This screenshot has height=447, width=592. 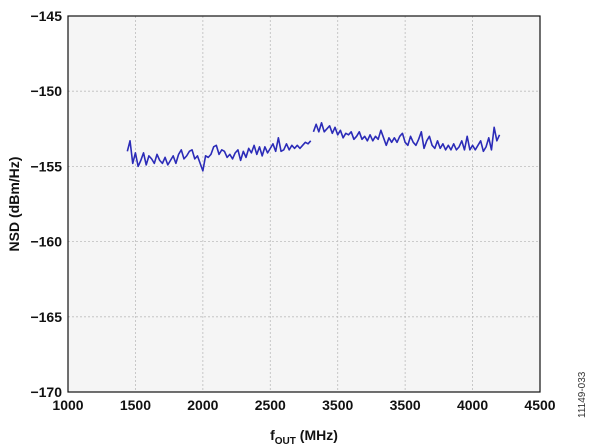 What do you see at coordinates (46, 204) in the screenshot?
I see `y-tick-labels: −170 −165 −160 −155 −150 −145` at bounding box center [46, 204].